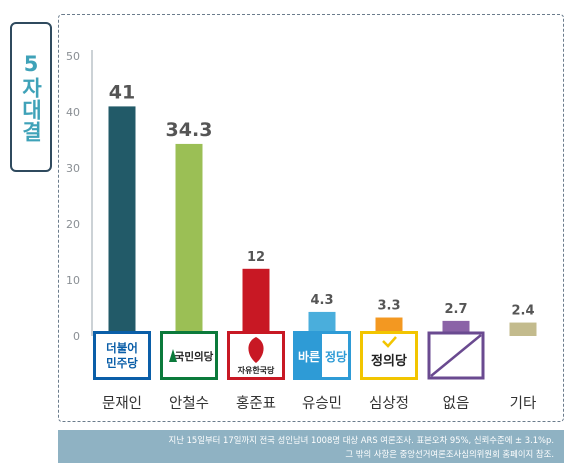  Describe the element at coordinates (189, 130) in the screenshot. I see `data-label: 34.3` at that location.